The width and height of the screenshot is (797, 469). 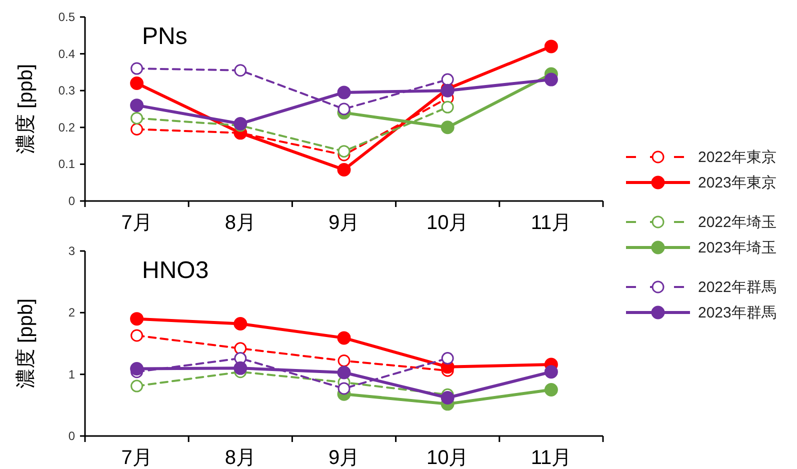 I want to click on legend-label: 2023年東京, so click(x=737, y=183).